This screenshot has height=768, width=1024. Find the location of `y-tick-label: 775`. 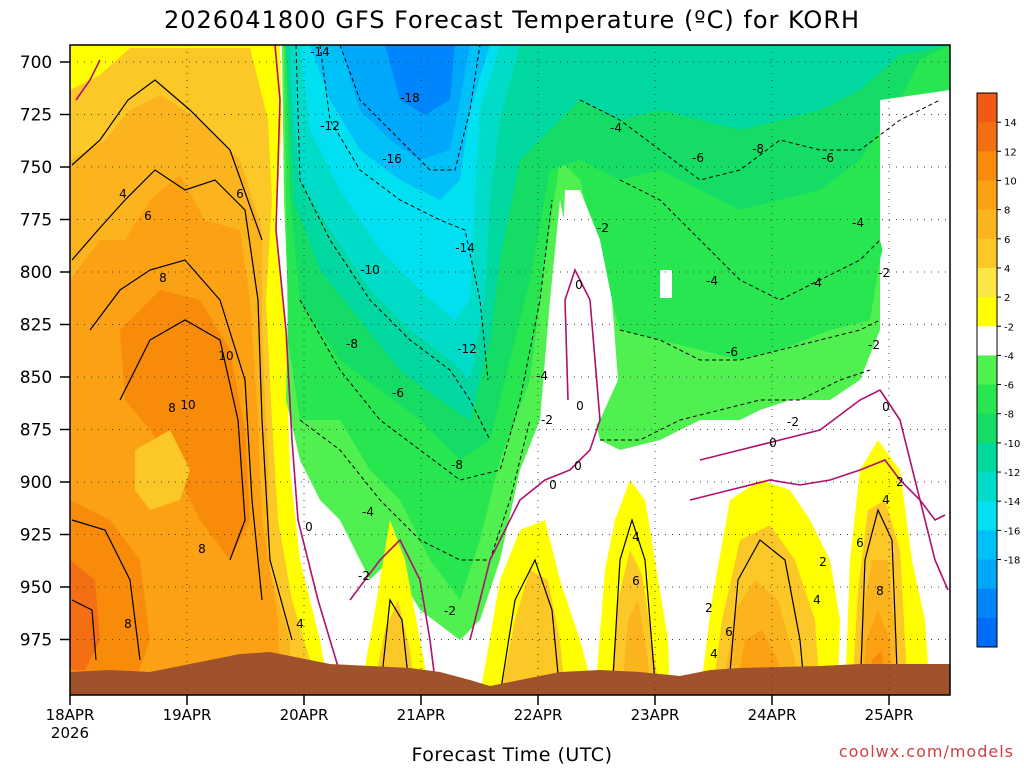

y-tick-label: 775 is located at coordinates (36, 221).